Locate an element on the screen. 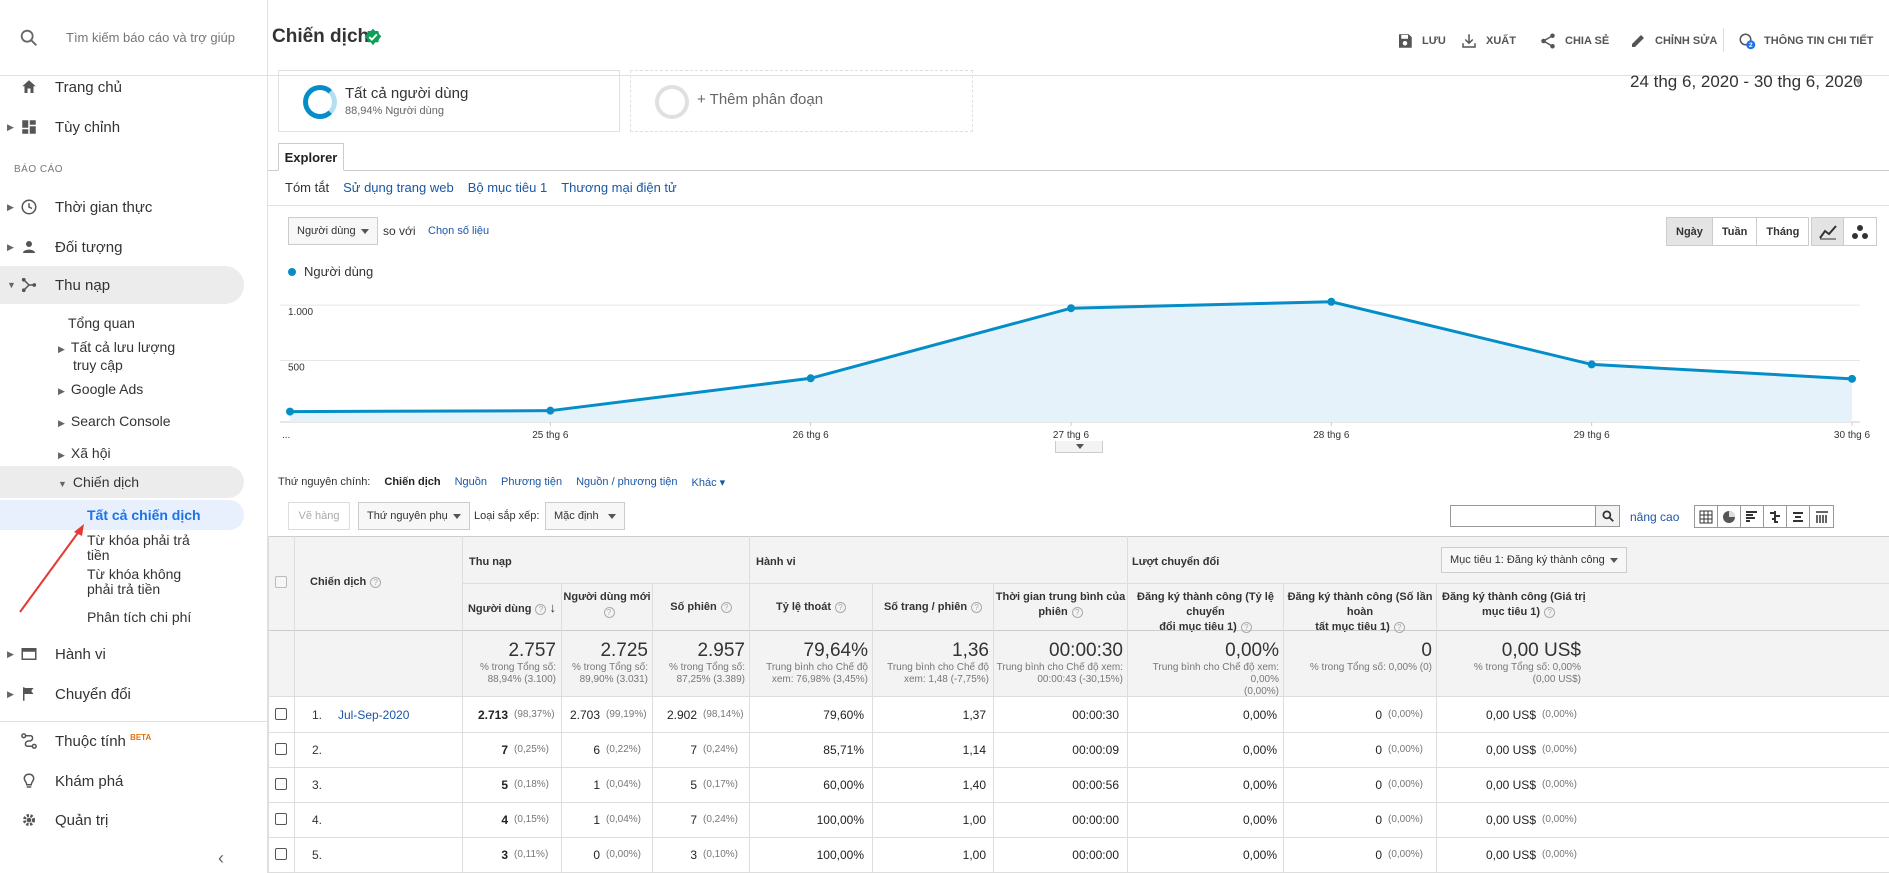 The image size is (1889, 873). comparison-view-icon is located at coordinates (1775, 516).